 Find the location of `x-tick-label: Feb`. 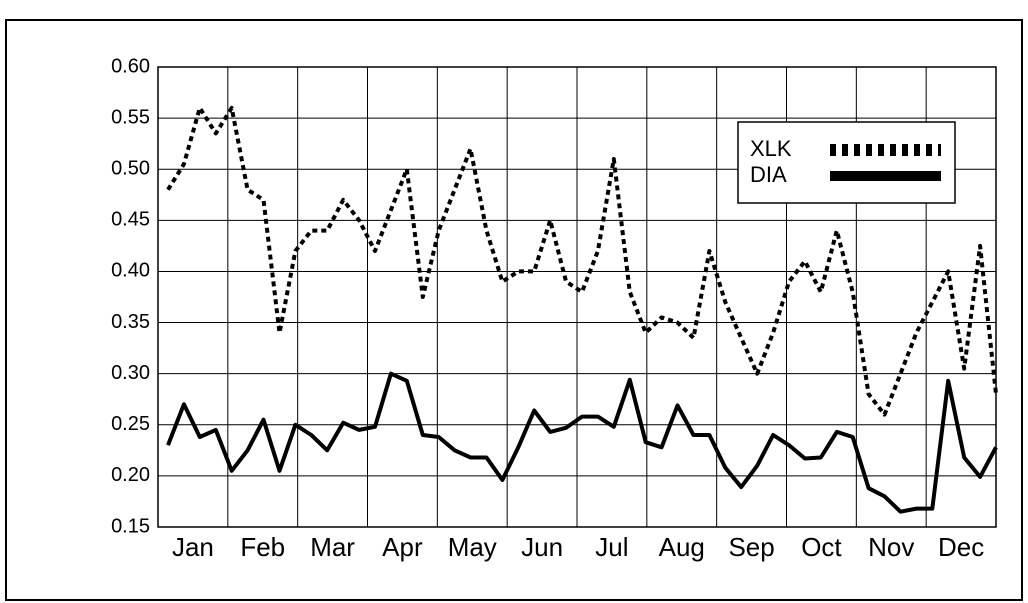

x-tick-label: Feb is located at coordinates (262, 547).